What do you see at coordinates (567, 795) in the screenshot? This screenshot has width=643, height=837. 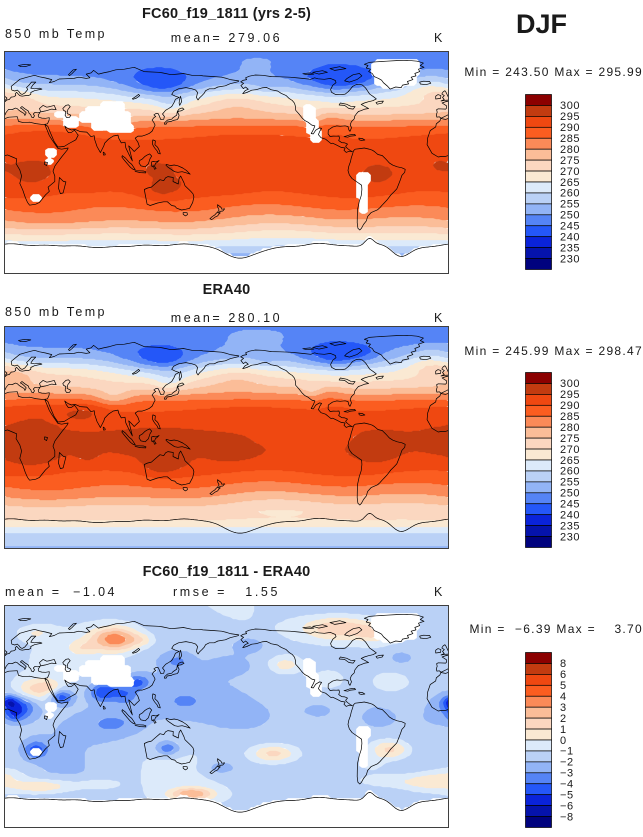 I see `svg-text: −5` at bounding box center [567, 795].